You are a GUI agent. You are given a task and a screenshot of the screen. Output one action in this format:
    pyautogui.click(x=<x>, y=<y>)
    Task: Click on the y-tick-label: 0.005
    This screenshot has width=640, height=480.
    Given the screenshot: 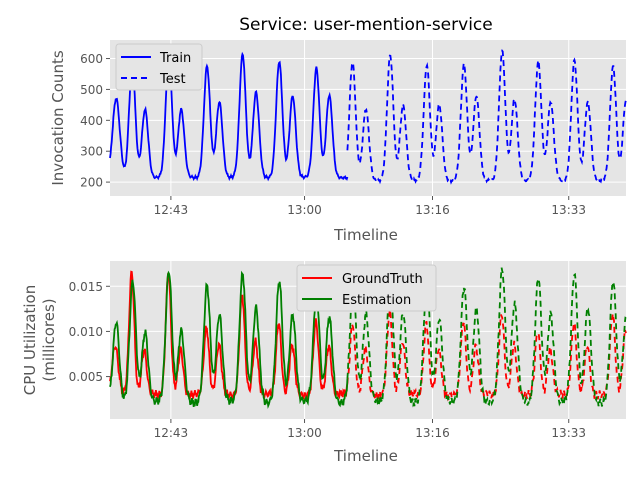 What is the action you would take?
    pyautogui.click(x=86, y=377)
    